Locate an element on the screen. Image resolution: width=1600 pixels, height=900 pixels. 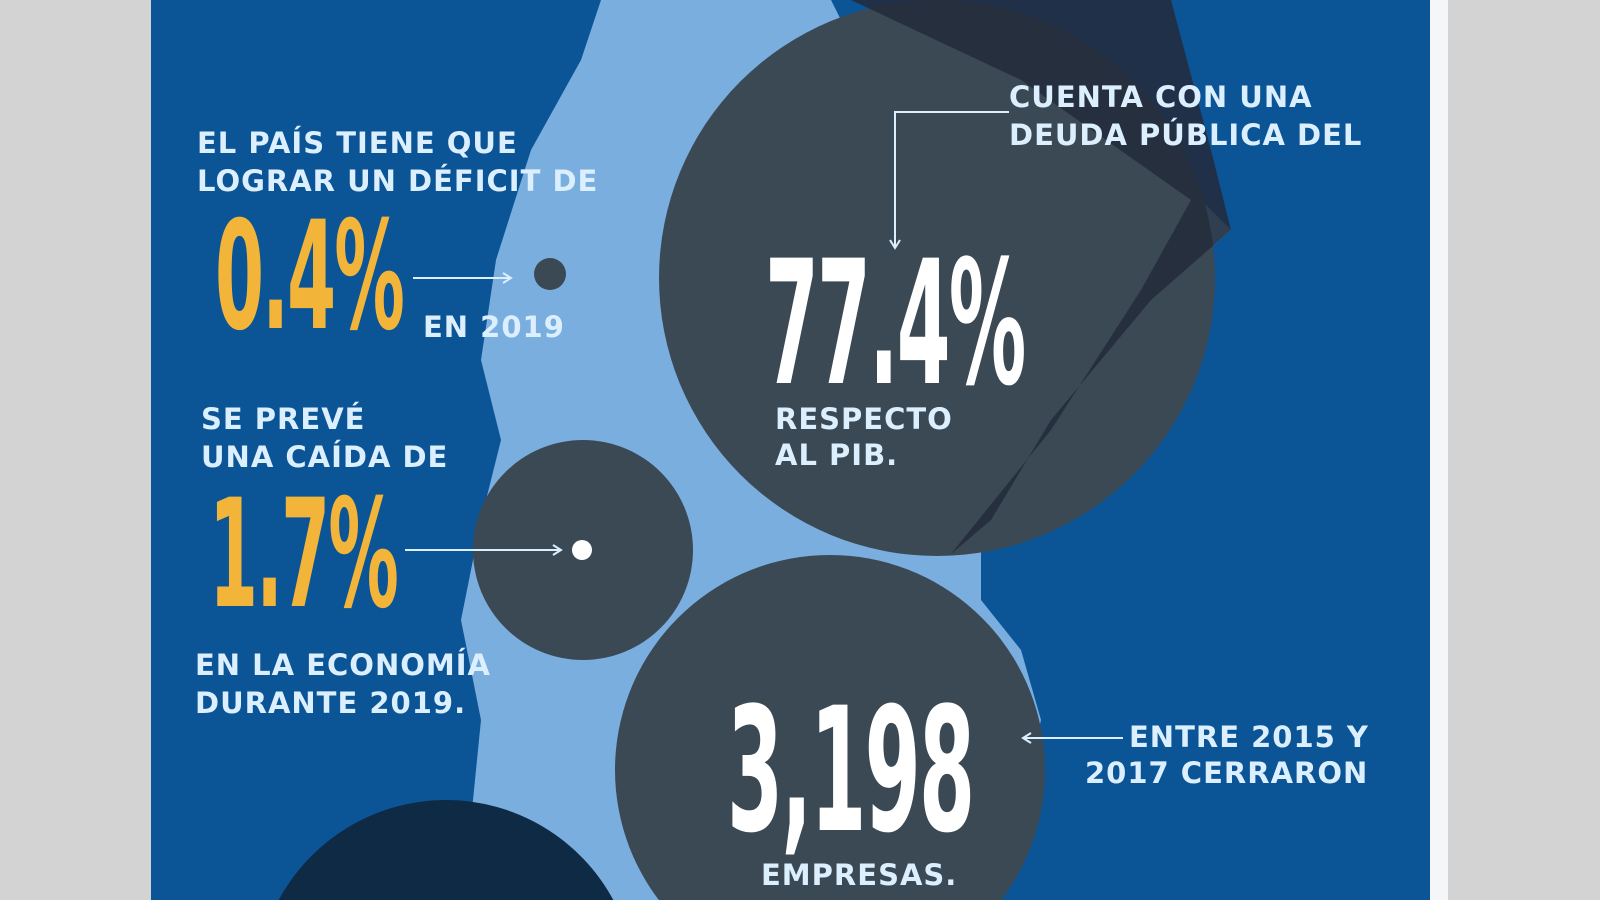
economy-intro-line-1: SE PREVÉ is located at coordinates (283, 419).